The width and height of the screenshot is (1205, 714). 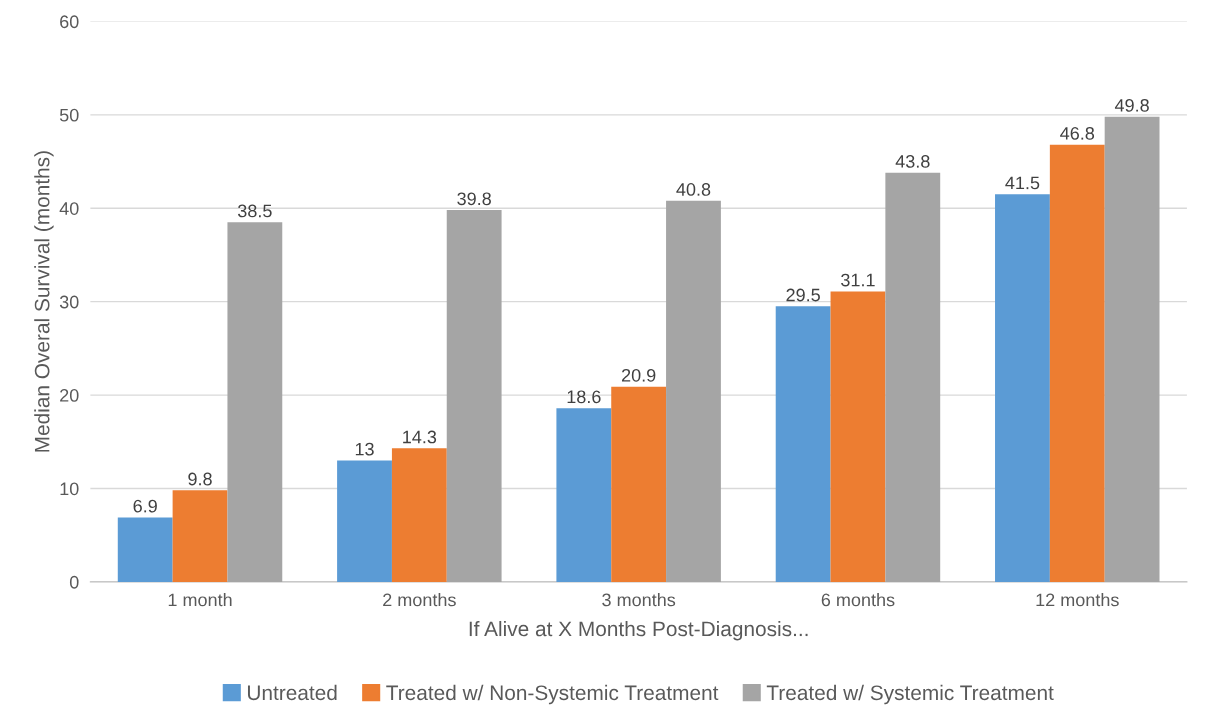 What do you see at coordinates (474, 199) in the screenshot?
I see `data-label: 39.8` at bounding box center [474, 199].